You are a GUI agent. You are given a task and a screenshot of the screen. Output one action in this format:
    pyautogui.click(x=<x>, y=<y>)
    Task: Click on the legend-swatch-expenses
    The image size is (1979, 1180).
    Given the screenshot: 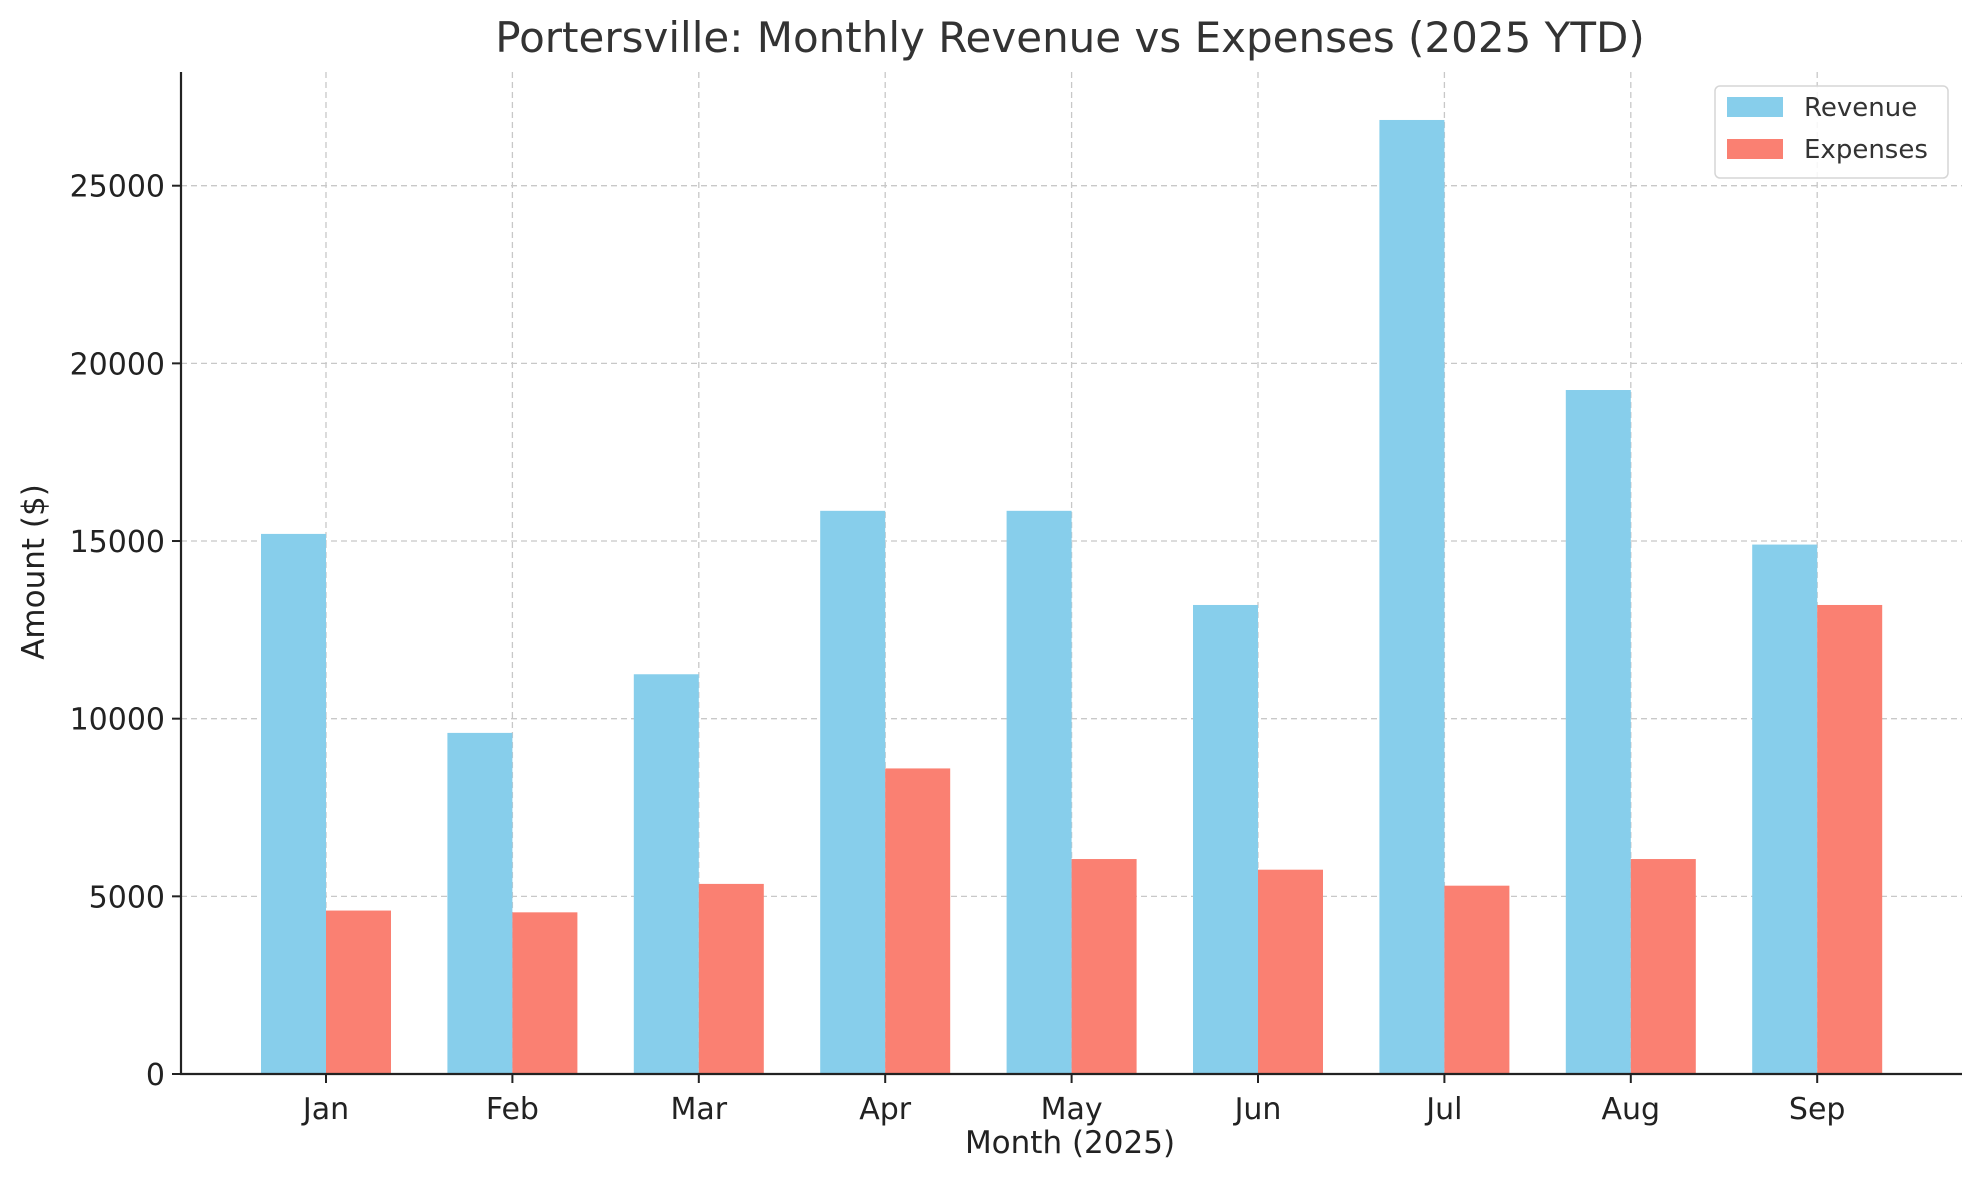 What is the action you would take?
    pyautogui.click(x=1755, y=149)
    